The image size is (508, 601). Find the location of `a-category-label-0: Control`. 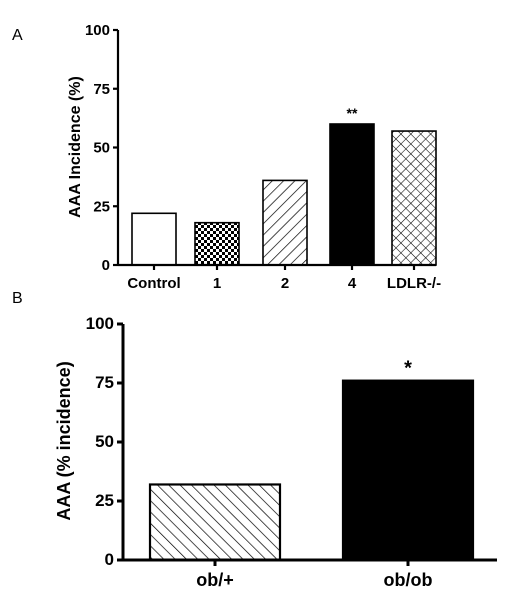

a-category-label-0: Control is located at coordinates (153, 283).